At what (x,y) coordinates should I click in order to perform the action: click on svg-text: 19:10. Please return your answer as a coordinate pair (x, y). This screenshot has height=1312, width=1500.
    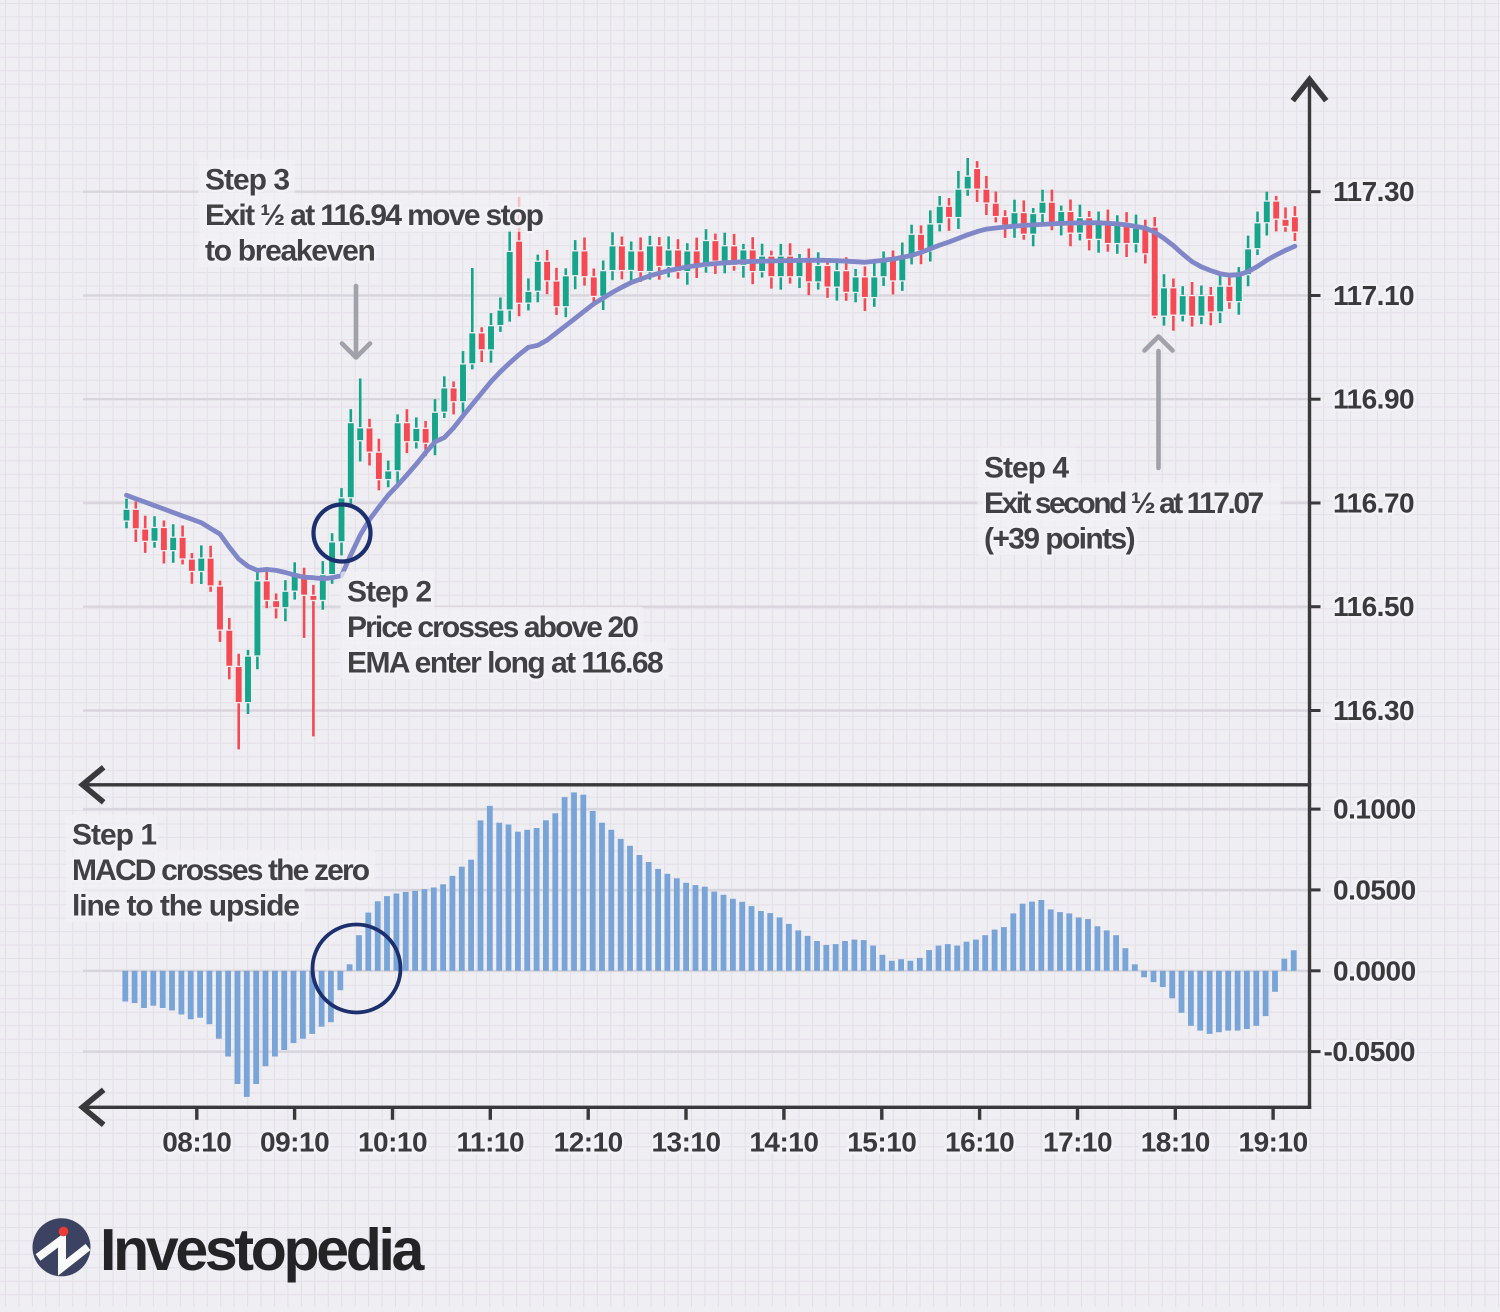
    Looking at the image, I should click on (1273, 1142).